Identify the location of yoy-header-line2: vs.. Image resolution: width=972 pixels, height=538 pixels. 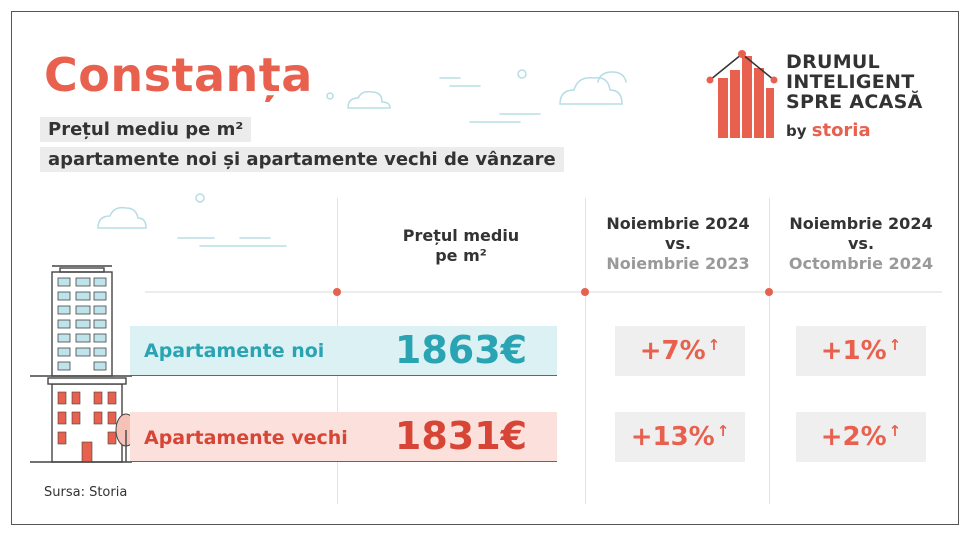
(678, 243).